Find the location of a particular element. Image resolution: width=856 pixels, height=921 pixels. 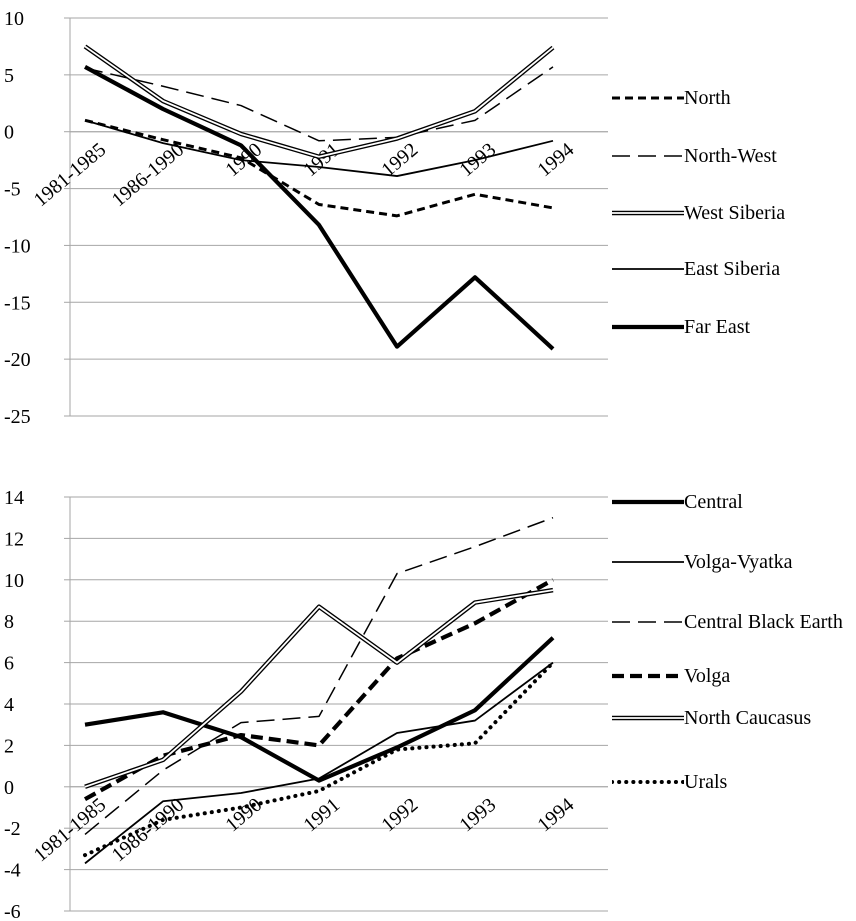

legend-item: North-West is located at coordinates (728, 156).